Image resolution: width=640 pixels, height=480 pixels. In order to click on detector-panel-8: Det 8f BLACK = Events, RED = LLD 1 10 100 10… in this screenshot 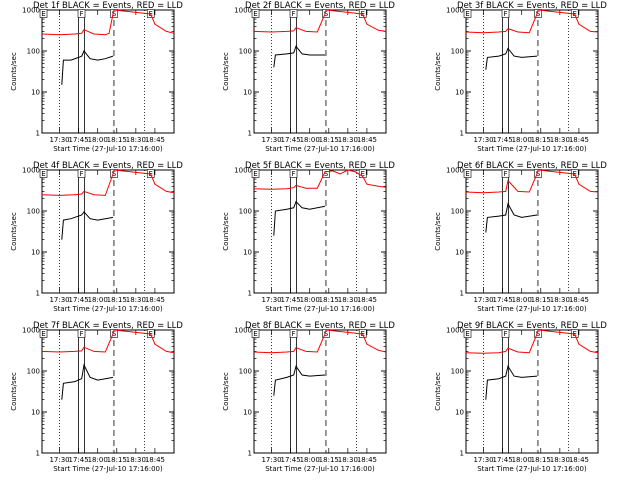, I will do `click(308, 397)`.